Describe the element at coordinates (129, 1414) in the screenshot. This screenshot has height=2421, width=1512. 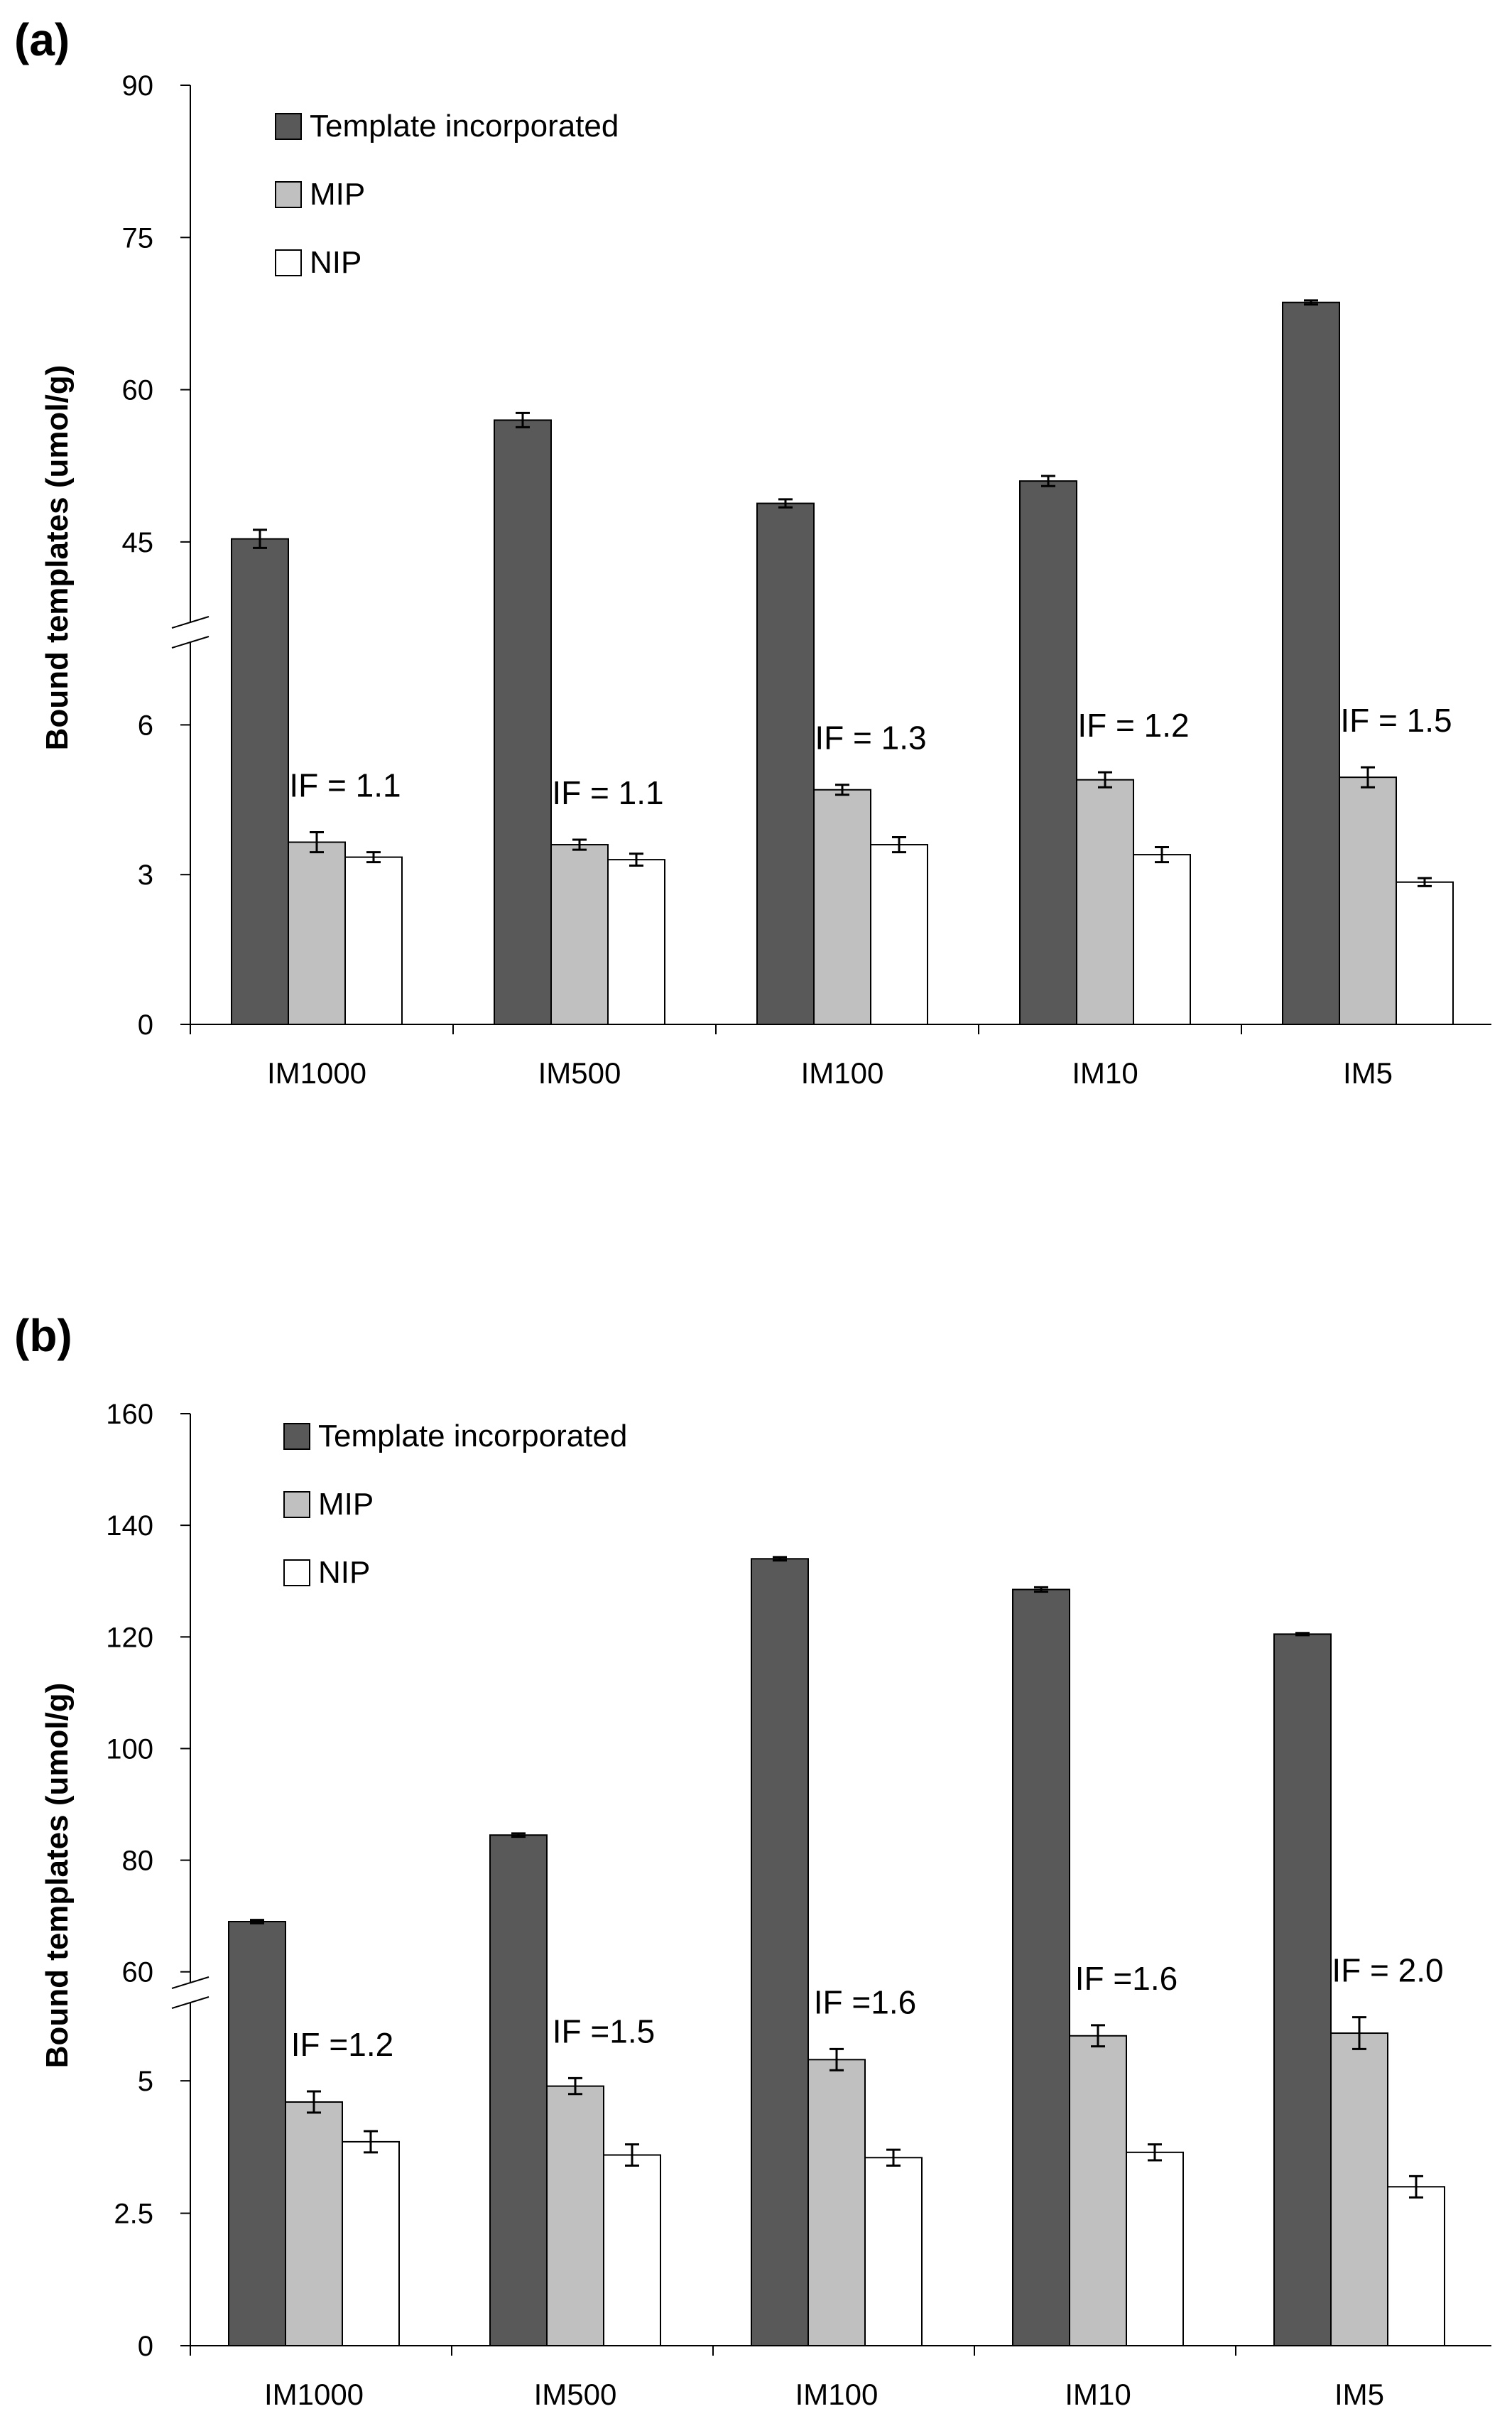
I see `y-tick-label: 160` at that location.